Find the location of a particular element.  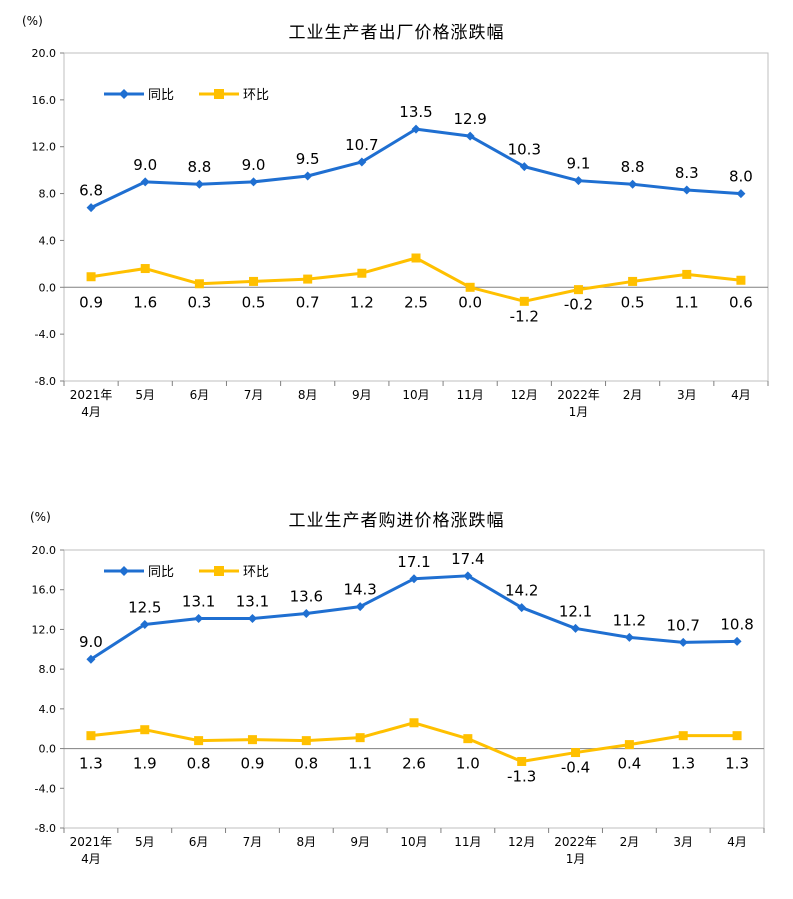

data-label: 2.6 is located at coordinates (414, 764).